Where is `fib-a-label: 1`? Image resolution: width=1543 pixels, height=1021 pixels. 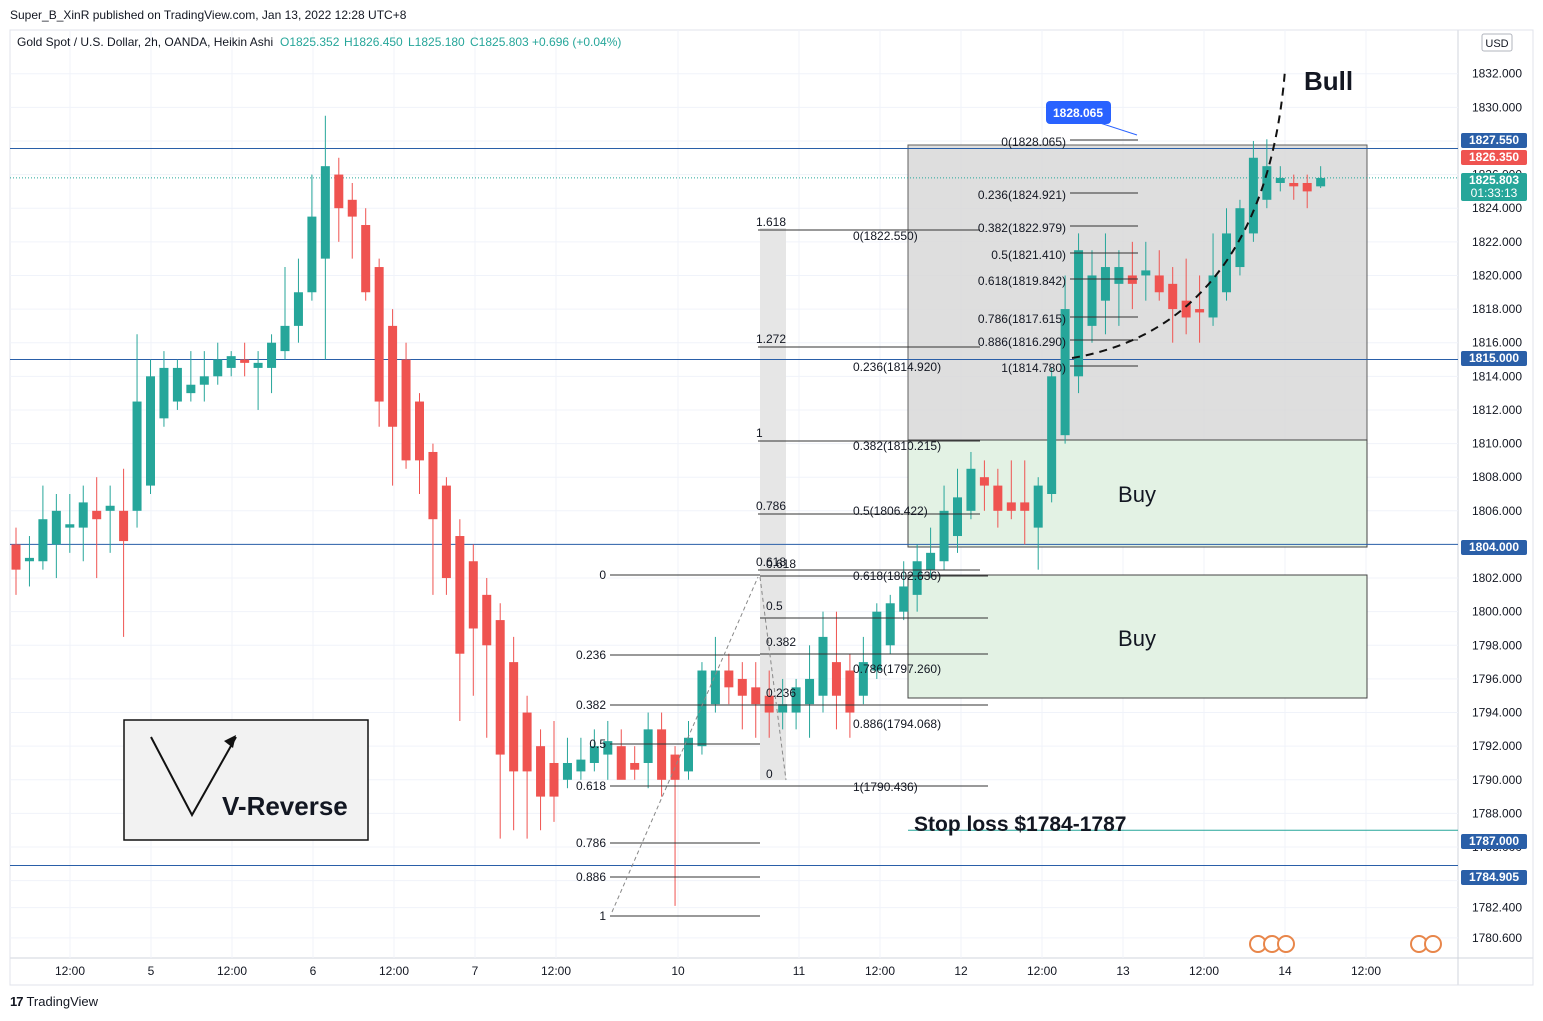 fib-a-label: 1 is located at coordinates (602, 916).